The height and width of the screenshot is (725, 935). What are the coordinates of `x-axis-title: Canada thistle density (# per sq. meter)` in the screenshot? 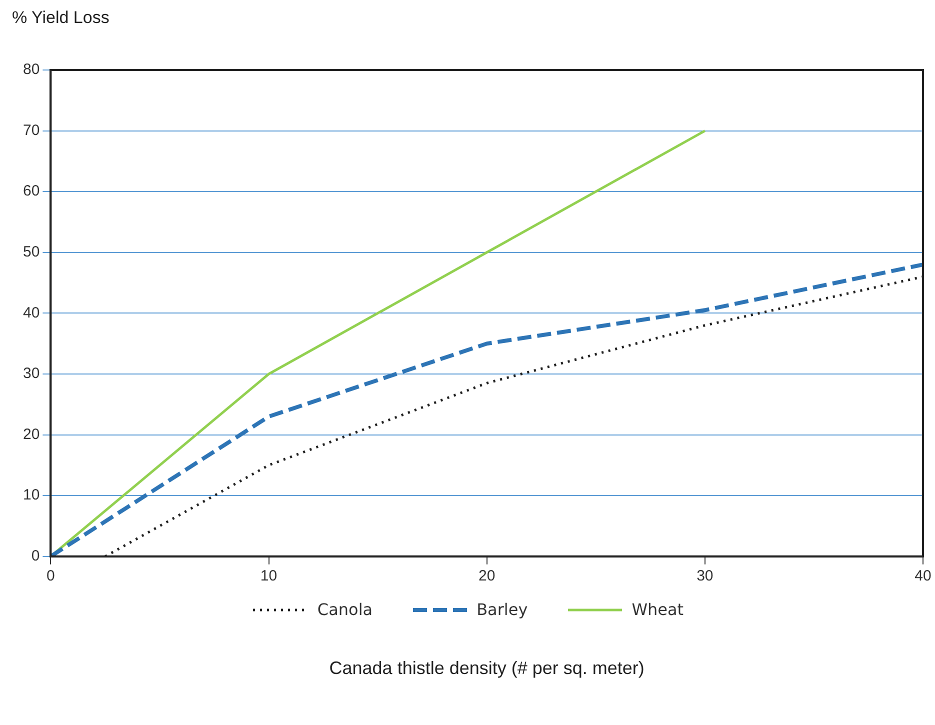 It's located at (486, 668).